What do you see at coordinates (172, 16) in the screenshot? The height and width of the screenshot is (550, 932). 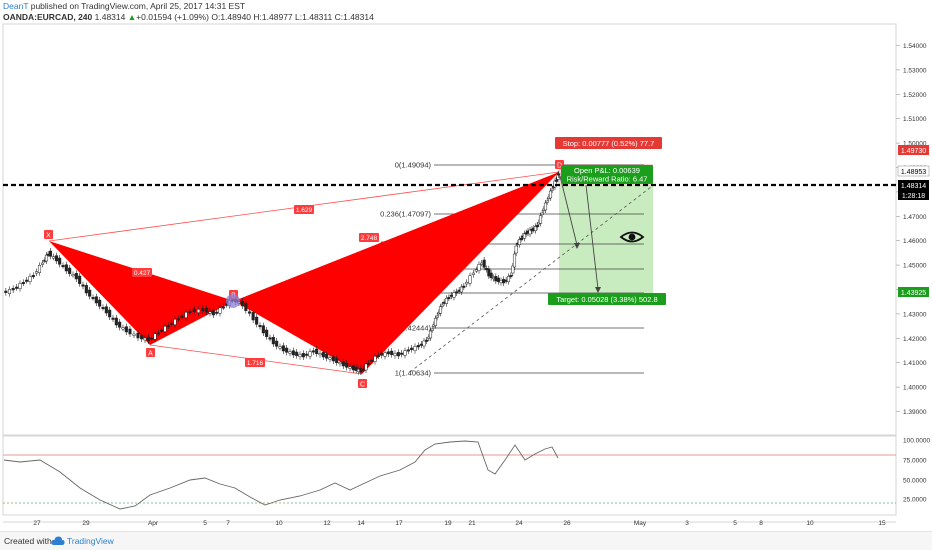 I see `price-change: +0.01594 (+1.09%)` at bounding box center [172, 16].